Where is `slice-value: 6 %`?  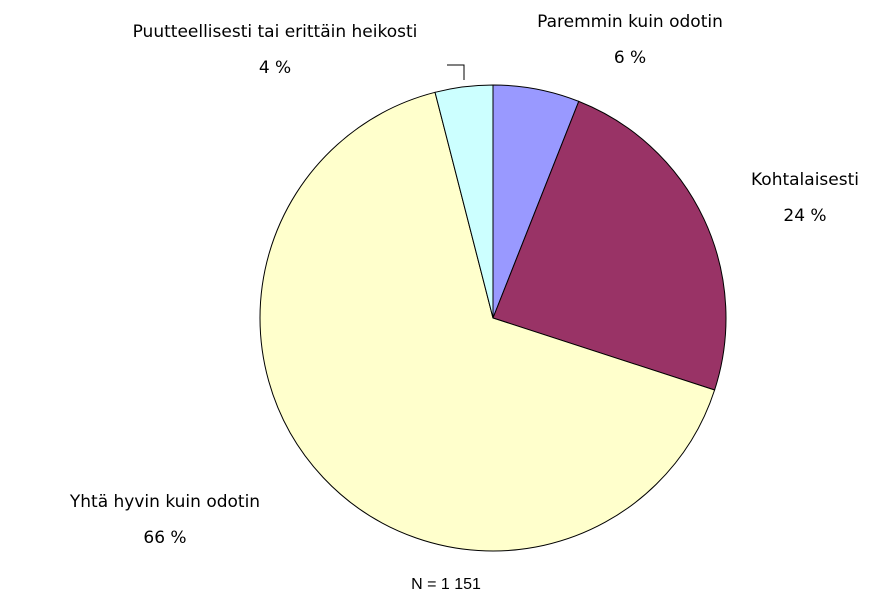 slice-value: 6 % is located at coordinates (630, 58).